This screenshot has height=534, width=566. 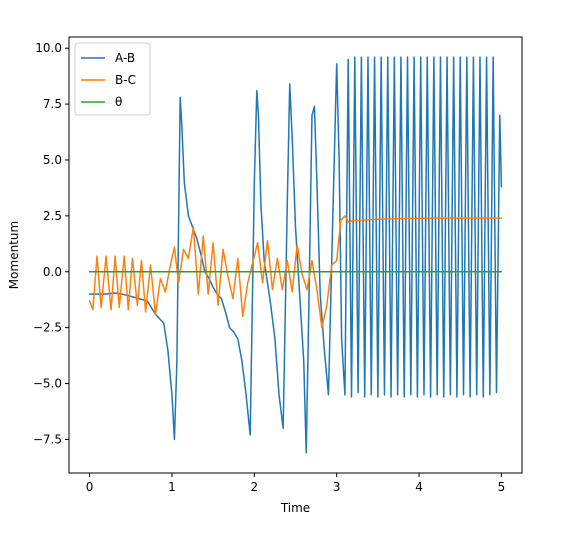 What do you see at coordinates (52, 160) in the screenshot?
I see `y-tick-label: 5.0` at bounding box center [52, 160].